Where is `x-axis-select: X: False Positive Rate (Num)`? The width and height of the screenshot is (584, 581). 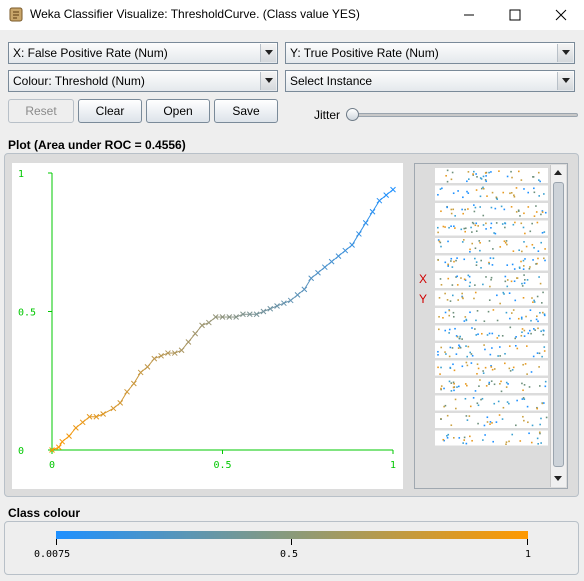 x-axis-select: X: False Positive Rate (Num) is located at coordinates (143, 53).